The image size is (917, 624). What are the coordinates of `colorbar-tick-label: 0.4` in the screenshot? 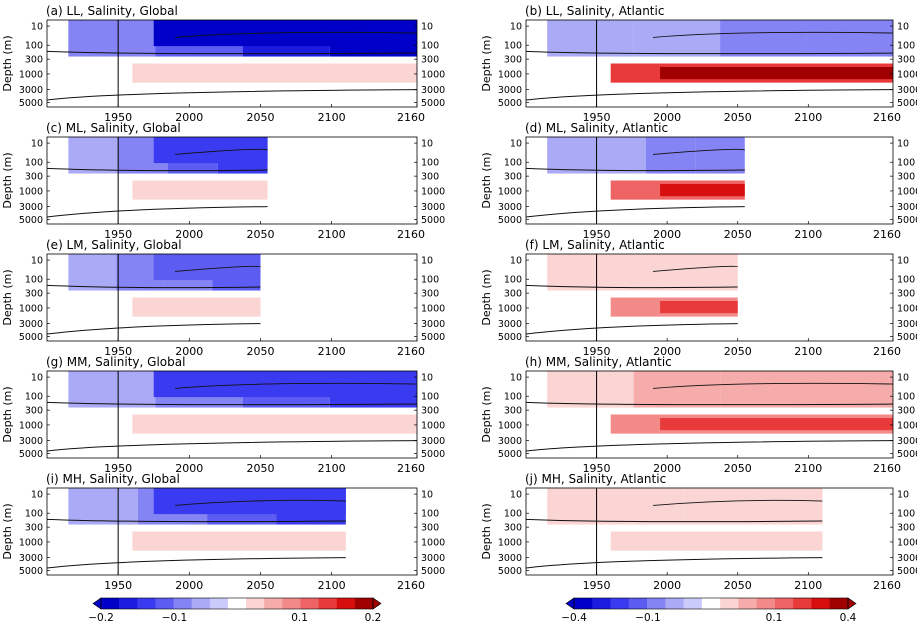 It's located at (848, 618).